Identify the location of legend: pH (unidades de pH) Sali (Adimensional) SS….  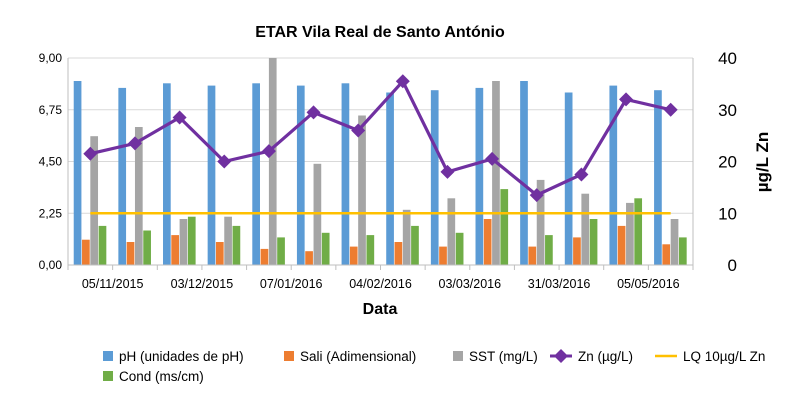
(434, 366).